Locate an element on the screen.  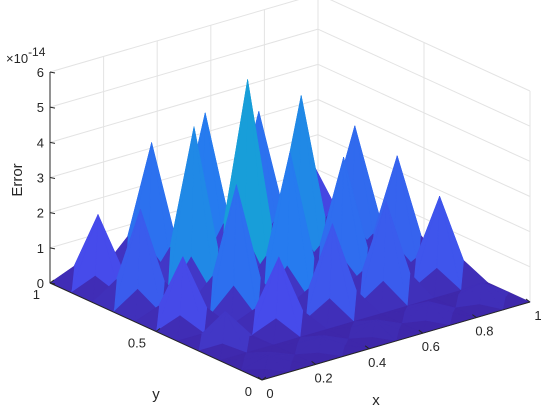
z-tick-label: 6 is located at coordinates (40, 72).